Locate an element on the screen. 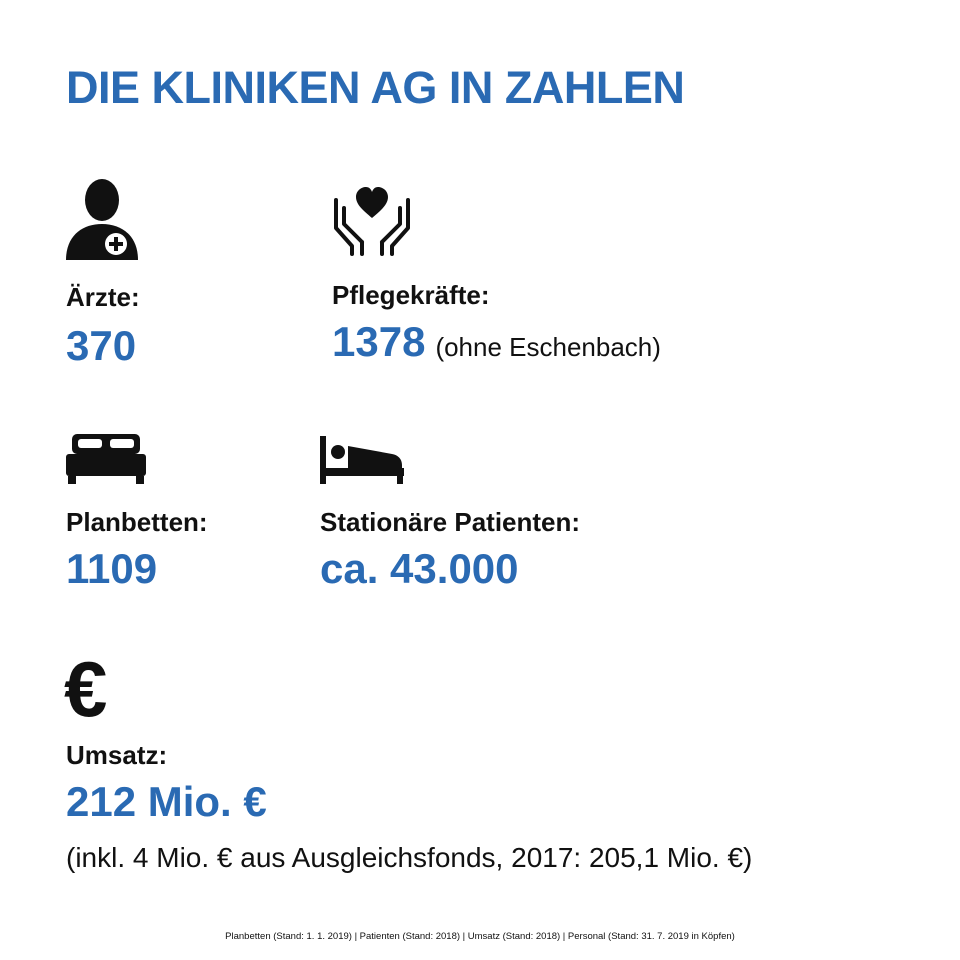  stat-label: Umsatz: is located at coordinates (117, 755).